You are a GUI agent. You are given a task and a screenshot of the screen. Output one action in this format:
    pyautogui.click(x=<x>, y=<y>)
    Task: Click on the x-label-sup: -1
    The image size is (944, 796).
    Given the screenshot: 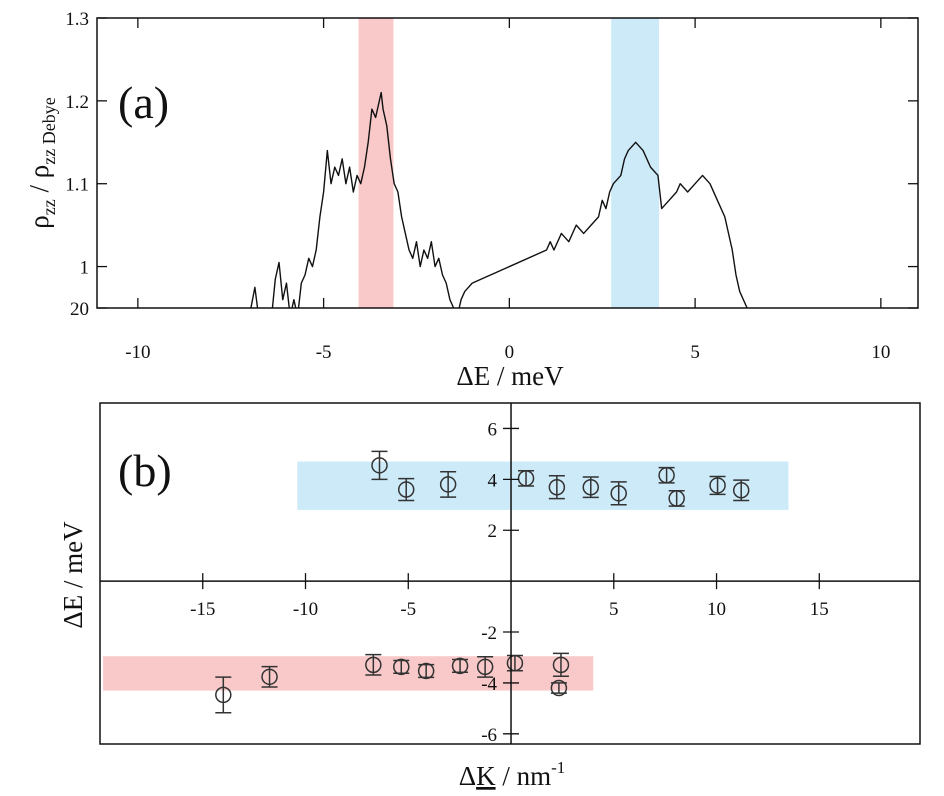 What is the action you would take?
    pyautogui.click(x=558, y=767)
    